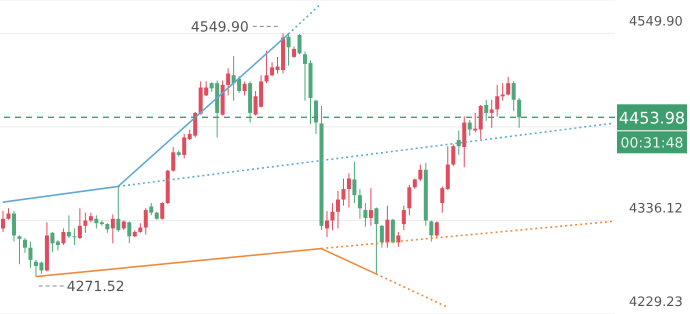 The height and width of the screenshot is (314, 690). Describe the element at coordinates (95, 286) in the screenshot. I see `annotation: 4271.52` at that location.